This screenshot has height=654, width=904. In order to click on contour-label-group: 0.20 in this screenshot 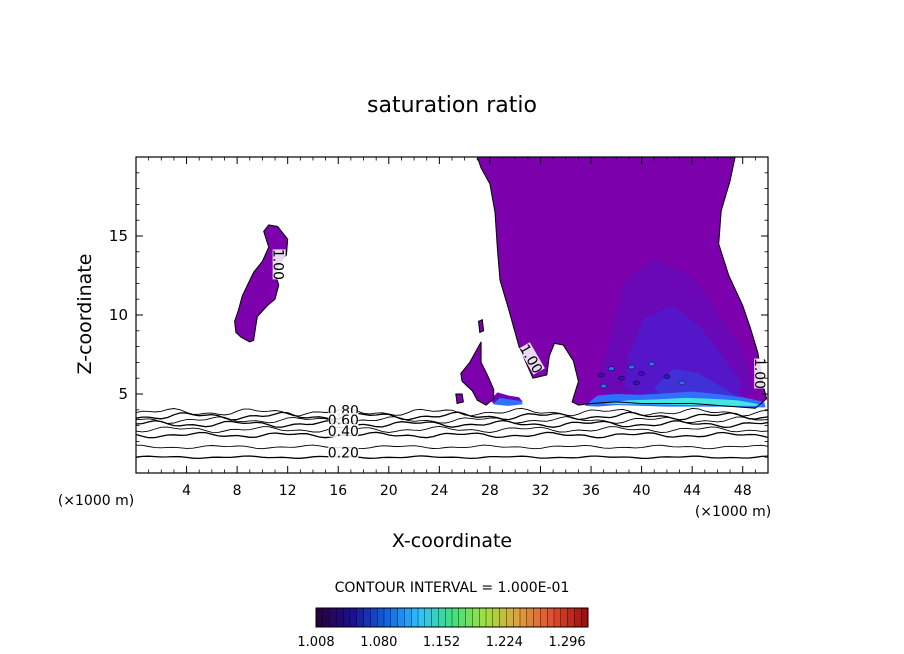, I will do `click(343, 453)`.